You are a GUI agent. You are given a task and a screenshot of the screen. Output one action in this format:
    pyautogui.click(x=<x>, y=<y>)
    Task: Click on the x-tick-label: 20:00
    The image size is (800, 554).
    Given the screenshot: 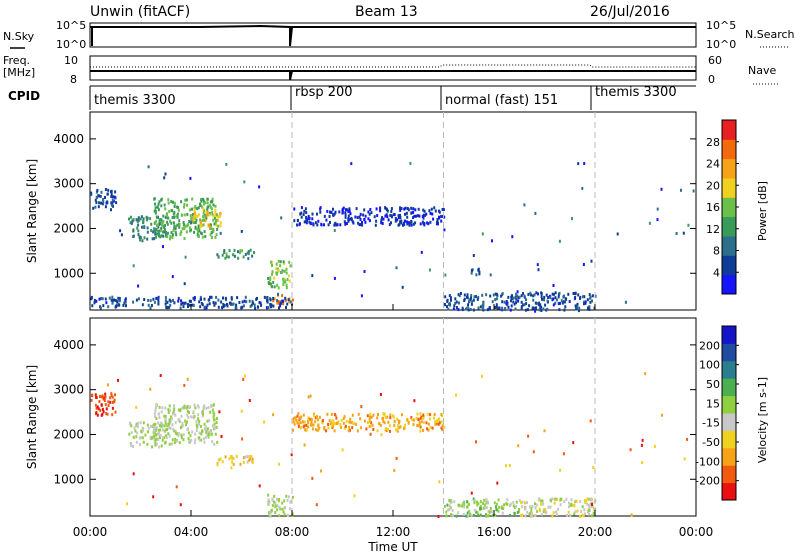 What is the action you would take?
    pyautogui.click(x=595, y=532)
    